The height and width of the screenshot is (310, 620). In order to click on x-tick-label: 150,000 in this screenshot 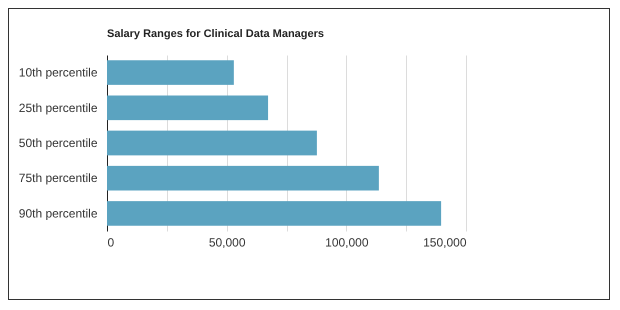, I will do `click(445, 243)`.